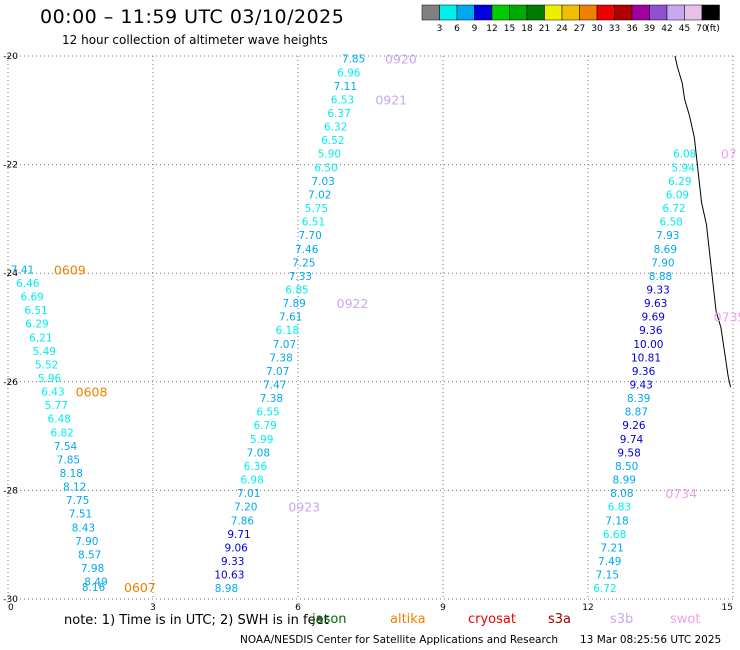  Describe the element at coordinates (300, 277) in the screenshot. I see `wave-height-value: 7.33` at that location.